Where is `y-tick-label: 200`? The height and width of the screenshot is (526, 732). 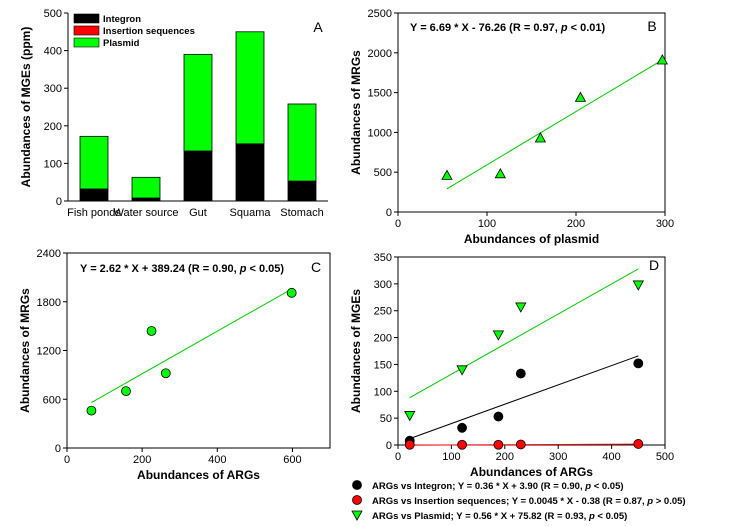
y-tick-label: 200 is located at coordinates (383, 339).